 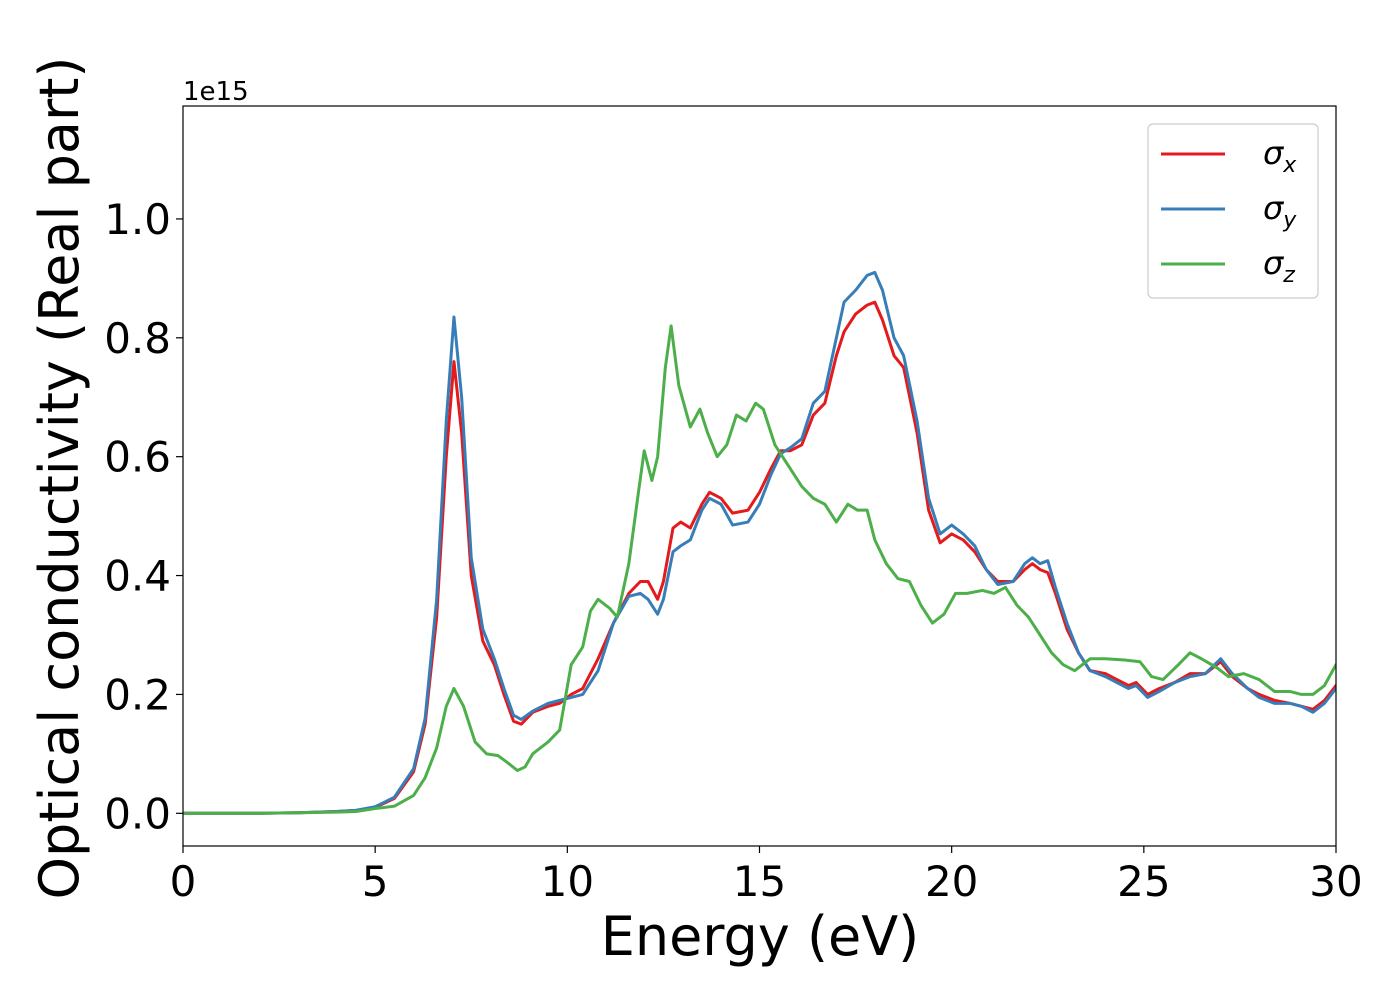 What do you see at coordinates (137, 576) in the screenshot?
I see `y-tick-label: 0.4` at bounding box center [137, 576].